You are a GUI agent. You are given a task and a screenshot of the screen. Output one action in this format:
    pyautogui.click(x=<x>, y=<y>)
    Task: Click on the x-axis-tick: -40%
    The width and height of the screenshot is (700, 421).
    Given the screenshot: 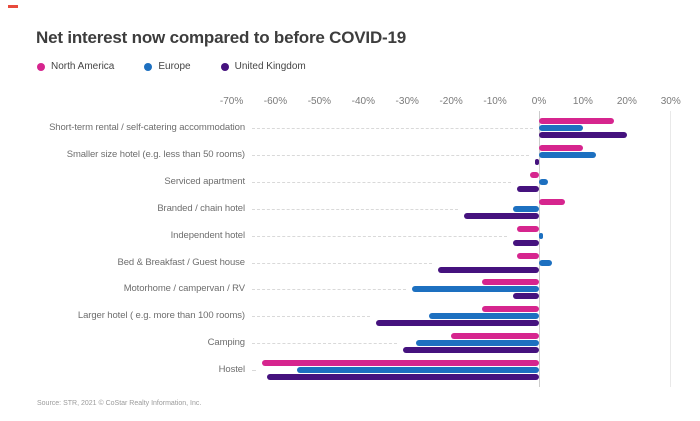 What is the action you would take?
    pyautogui.click(x=363, y=101)
    